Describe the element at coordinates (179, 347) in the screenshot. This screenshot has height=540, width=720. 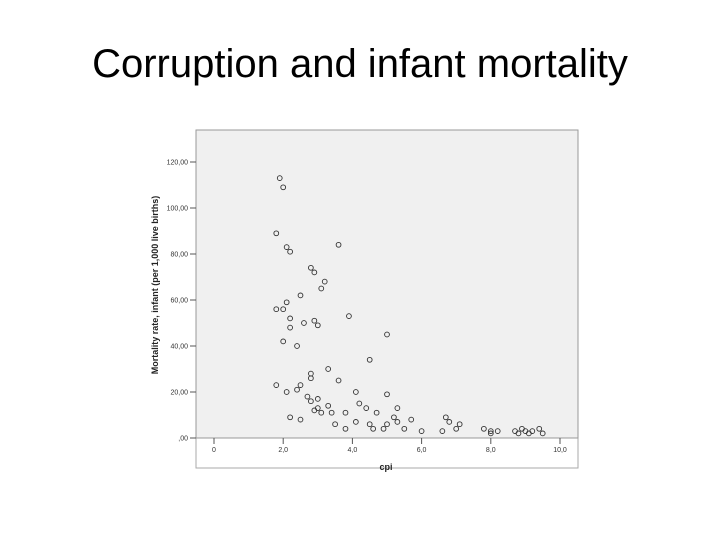
I see `y-tick-label: 40,00` at that location.